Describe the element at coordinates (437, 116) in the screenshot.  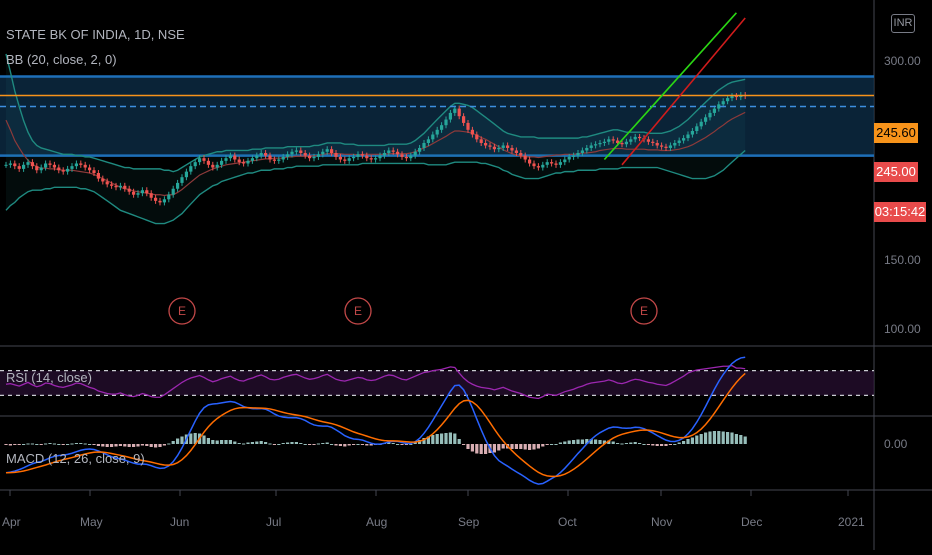
I see `zone-rectangle` at that location.